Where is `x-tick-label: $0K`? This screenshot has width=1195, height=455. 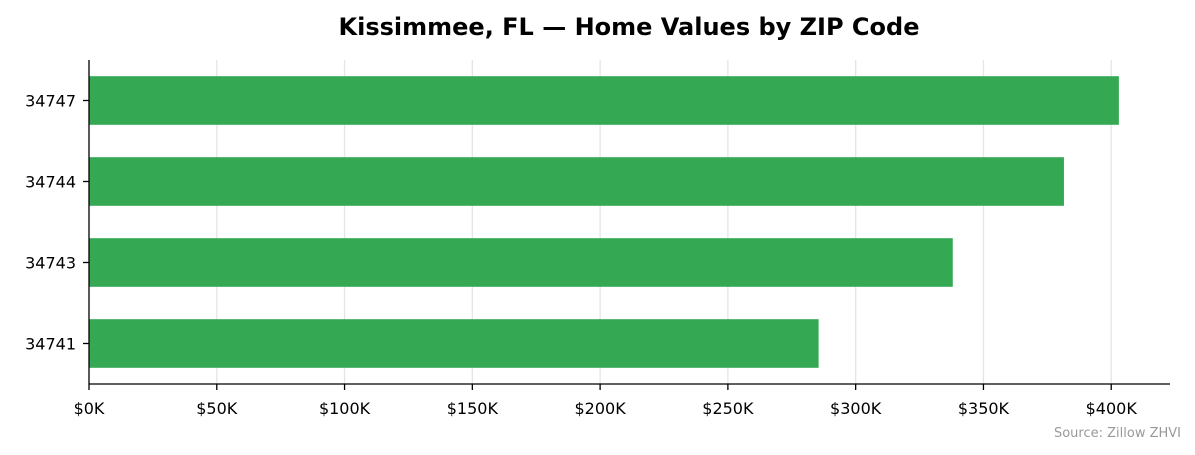 x-tick-label: $0K is located at coordinates (89, 408).